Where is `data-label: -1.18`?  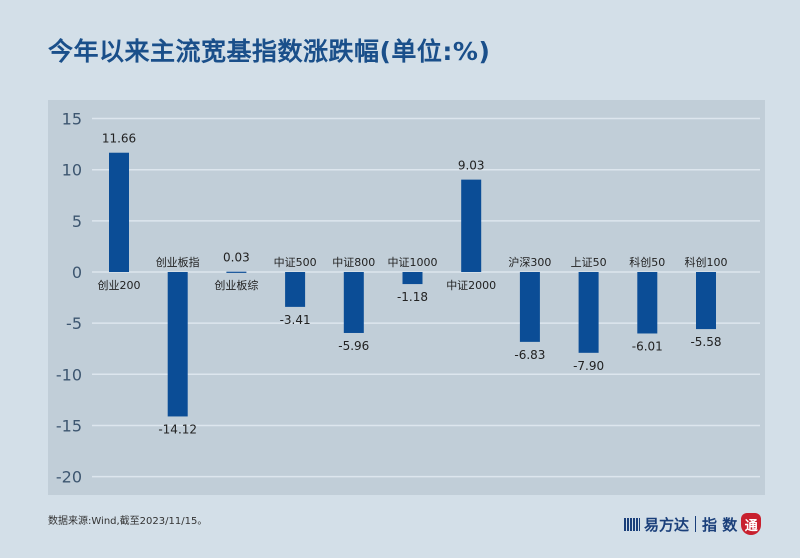
data-label: -1.18 is located at coordinates (412, 297).